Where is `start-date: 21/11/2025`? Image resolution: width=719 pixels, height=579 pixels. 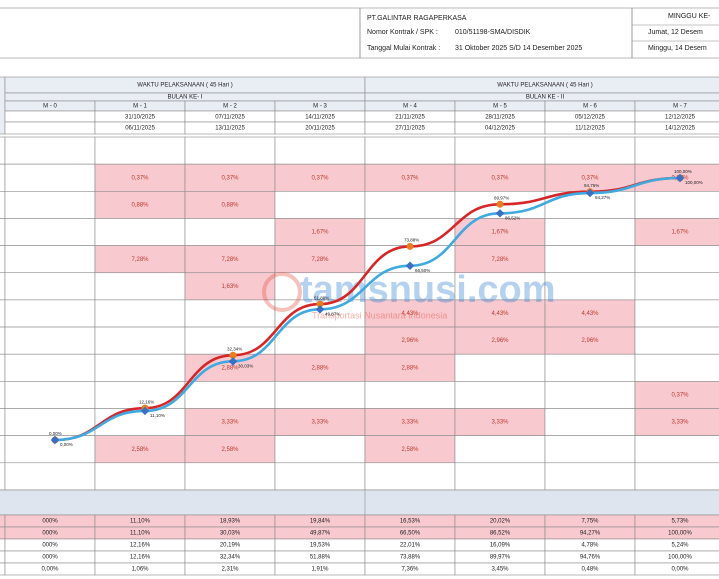
start-date: 21/11/2025 is located at coordinates (410, 118).